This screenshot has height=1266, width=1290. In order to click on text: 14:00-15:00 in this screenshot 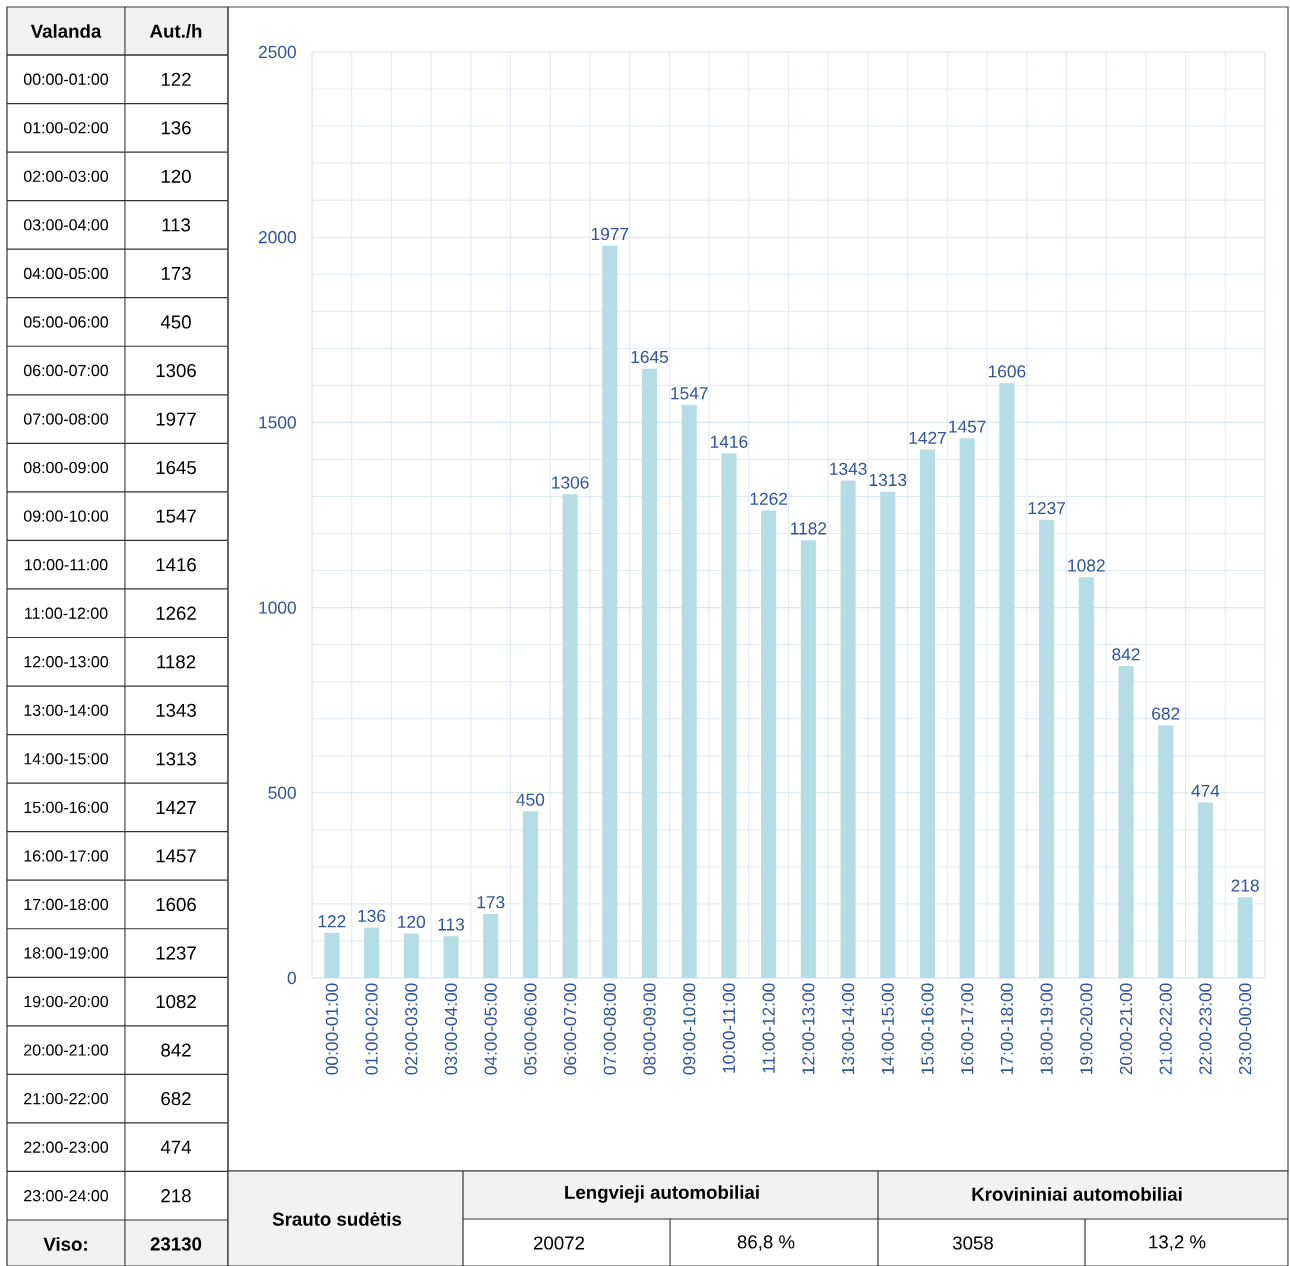, I will do `click(66, 759)`.